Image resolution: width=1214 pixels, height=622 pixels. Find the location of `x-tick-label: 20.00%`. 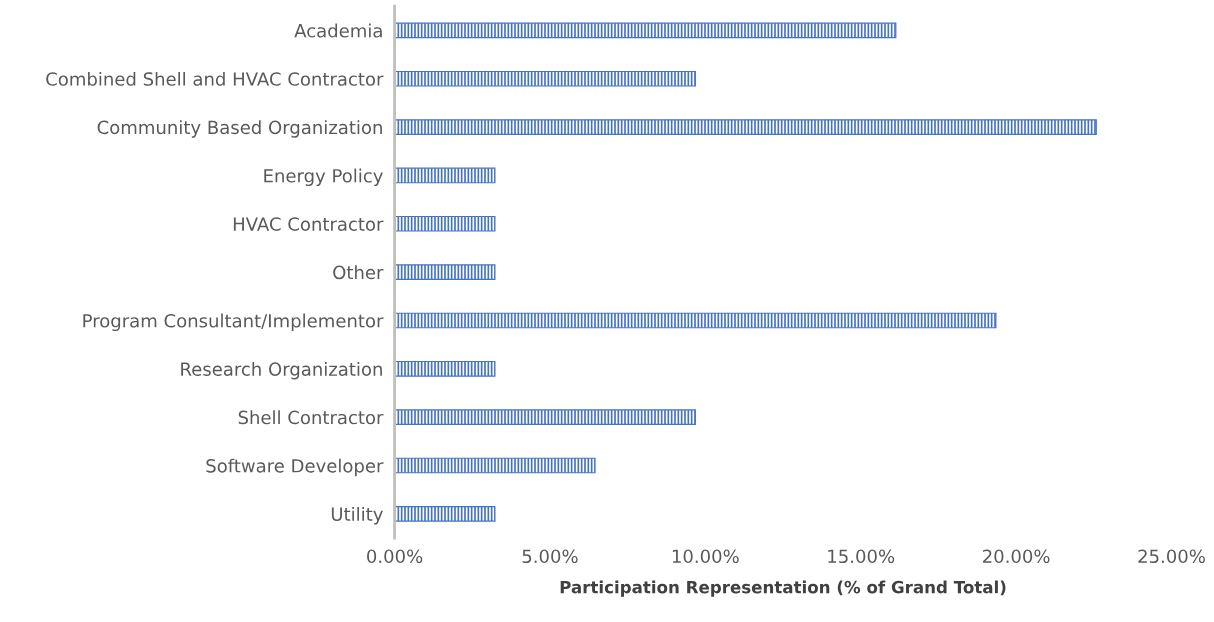

x-tick-label: 20.00% is located at coordinates (1016, 556).